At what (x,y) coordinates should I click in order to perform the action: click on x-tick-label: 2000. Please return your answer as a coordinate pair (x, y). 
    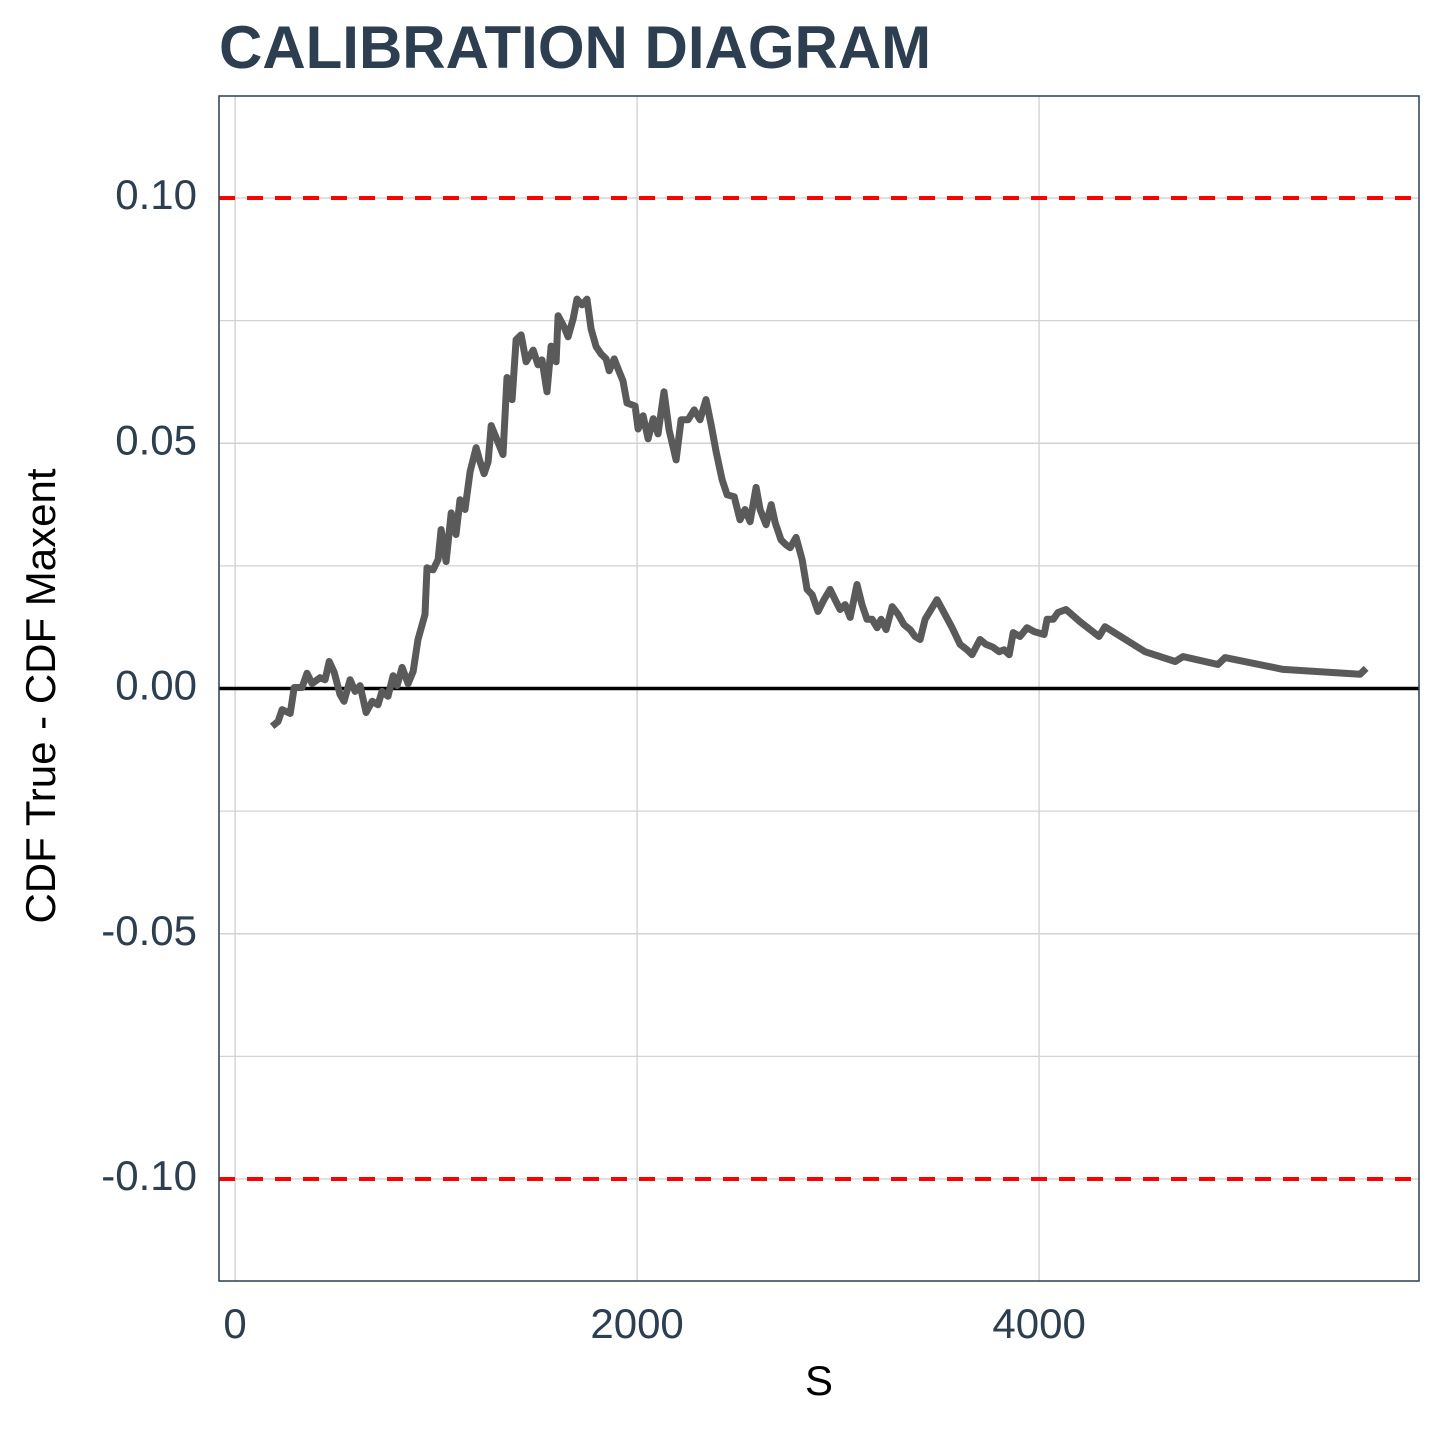
    Looking at the image, I should click on (636, 1323).